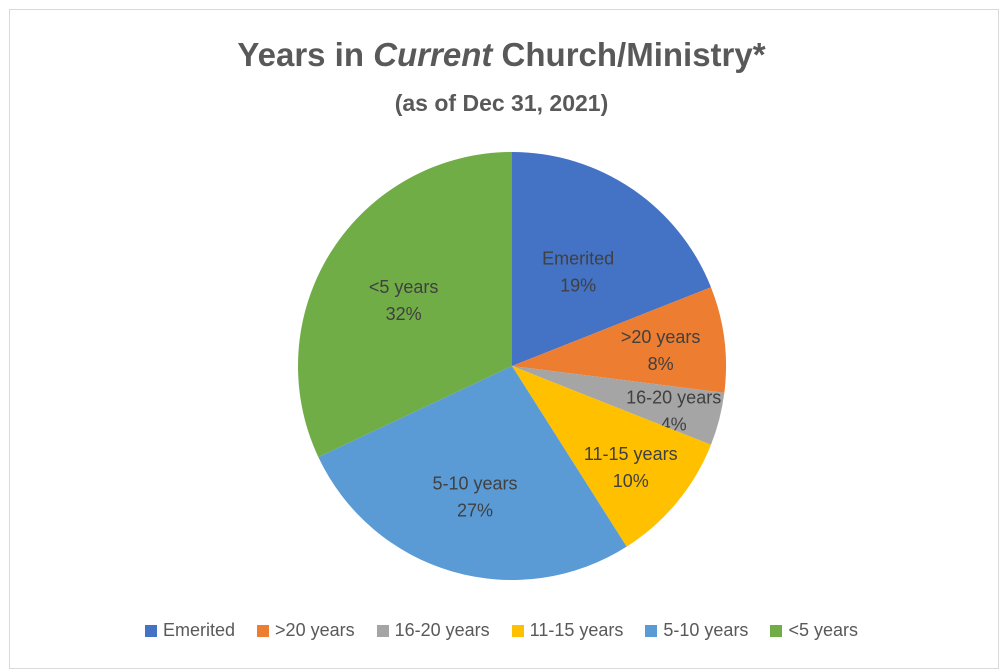 The height and width of the screenshot is (669, 1003). I want to click on legend-item-20-years: >20 years, so click(306, 630).